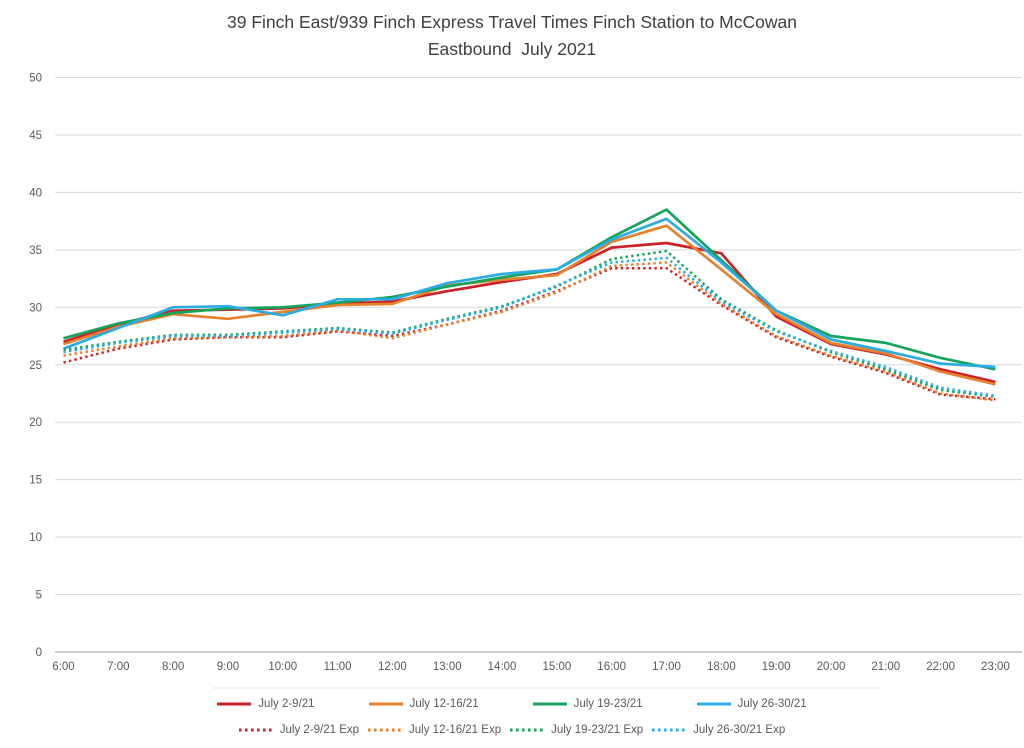 This screenshot has width=1024, height=748. I want to click on y-tick-label: 20, so click(35, 423).